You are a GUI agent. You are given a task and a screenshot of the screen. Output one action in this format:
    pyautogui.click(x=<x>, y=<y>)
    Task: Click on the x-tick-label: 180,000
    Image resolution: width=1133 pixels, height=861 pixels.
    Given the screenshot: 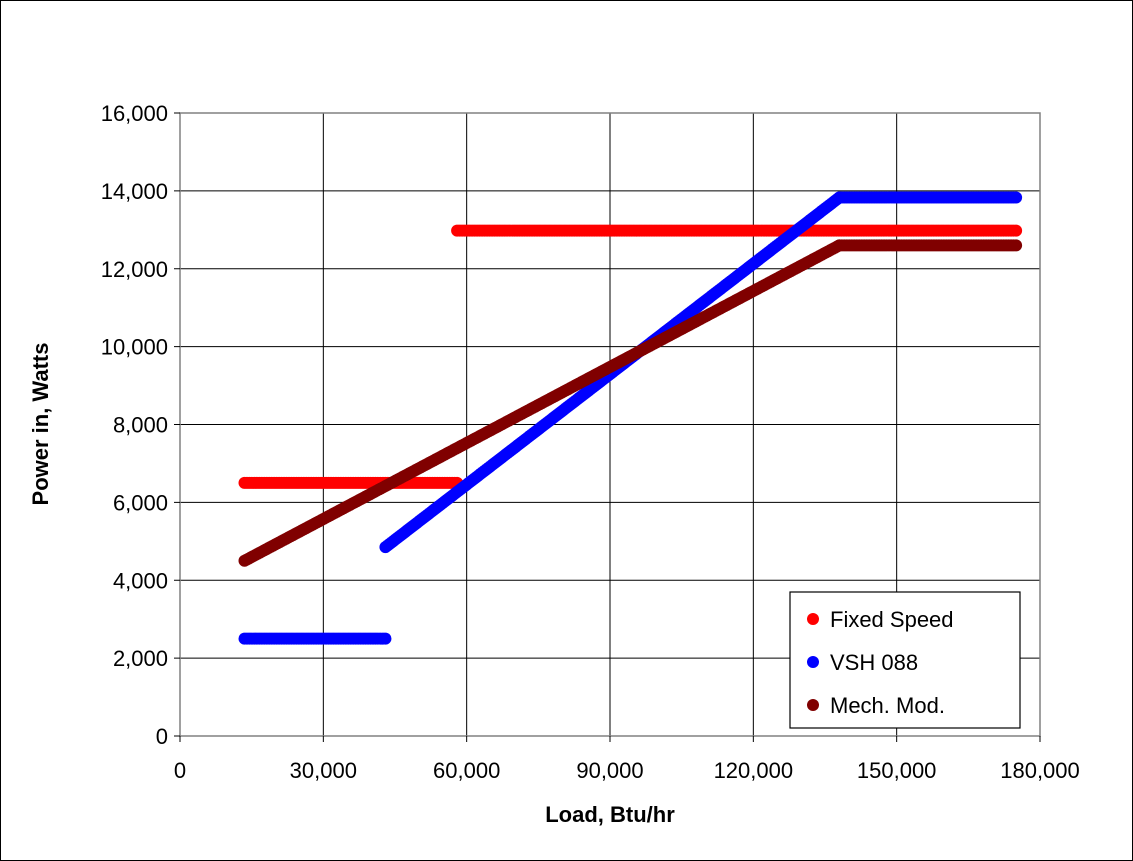 What is the action you would take?
    pyautogui.click(x=1040, y=770)
    